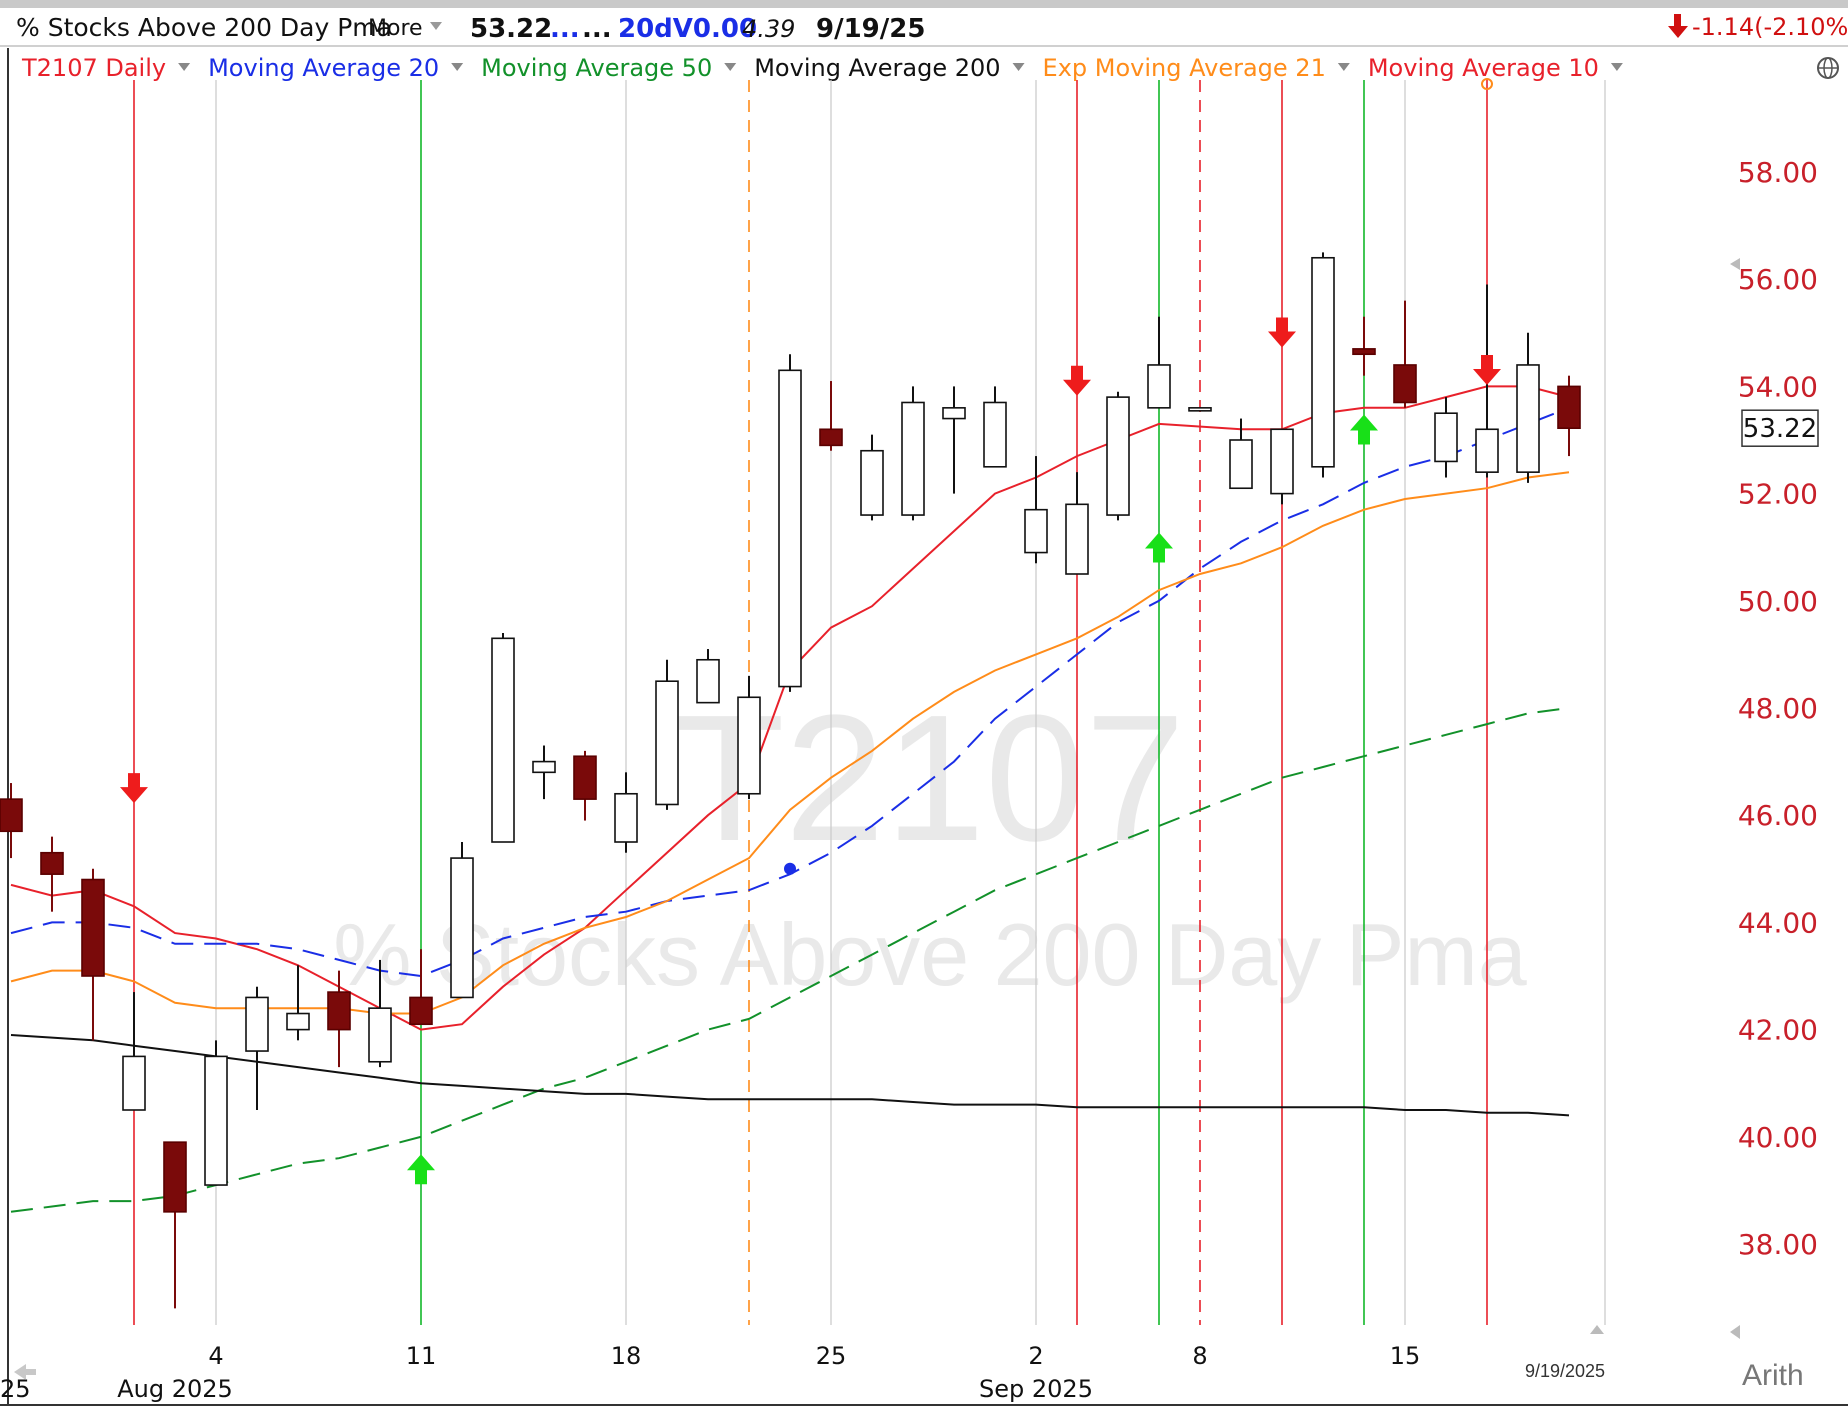  Describe the element at coordinates (1199, 1356) in the screenshot. I see `x-tick-label: 8` at that location.